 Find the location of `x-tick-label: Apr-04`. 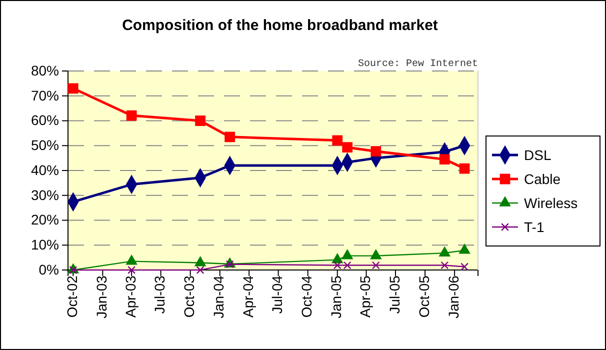

x-tick-label: Apr-04 is located at coordinates (248, 296).